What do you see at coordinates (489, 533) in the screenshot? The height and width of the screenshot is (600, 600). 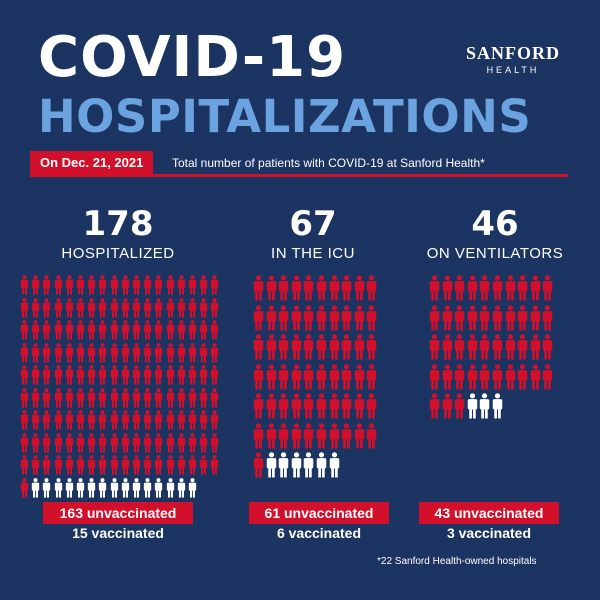 I see `vaccinated-text-ventilators: 3 vaccinated` at bounding box center [489, 533].